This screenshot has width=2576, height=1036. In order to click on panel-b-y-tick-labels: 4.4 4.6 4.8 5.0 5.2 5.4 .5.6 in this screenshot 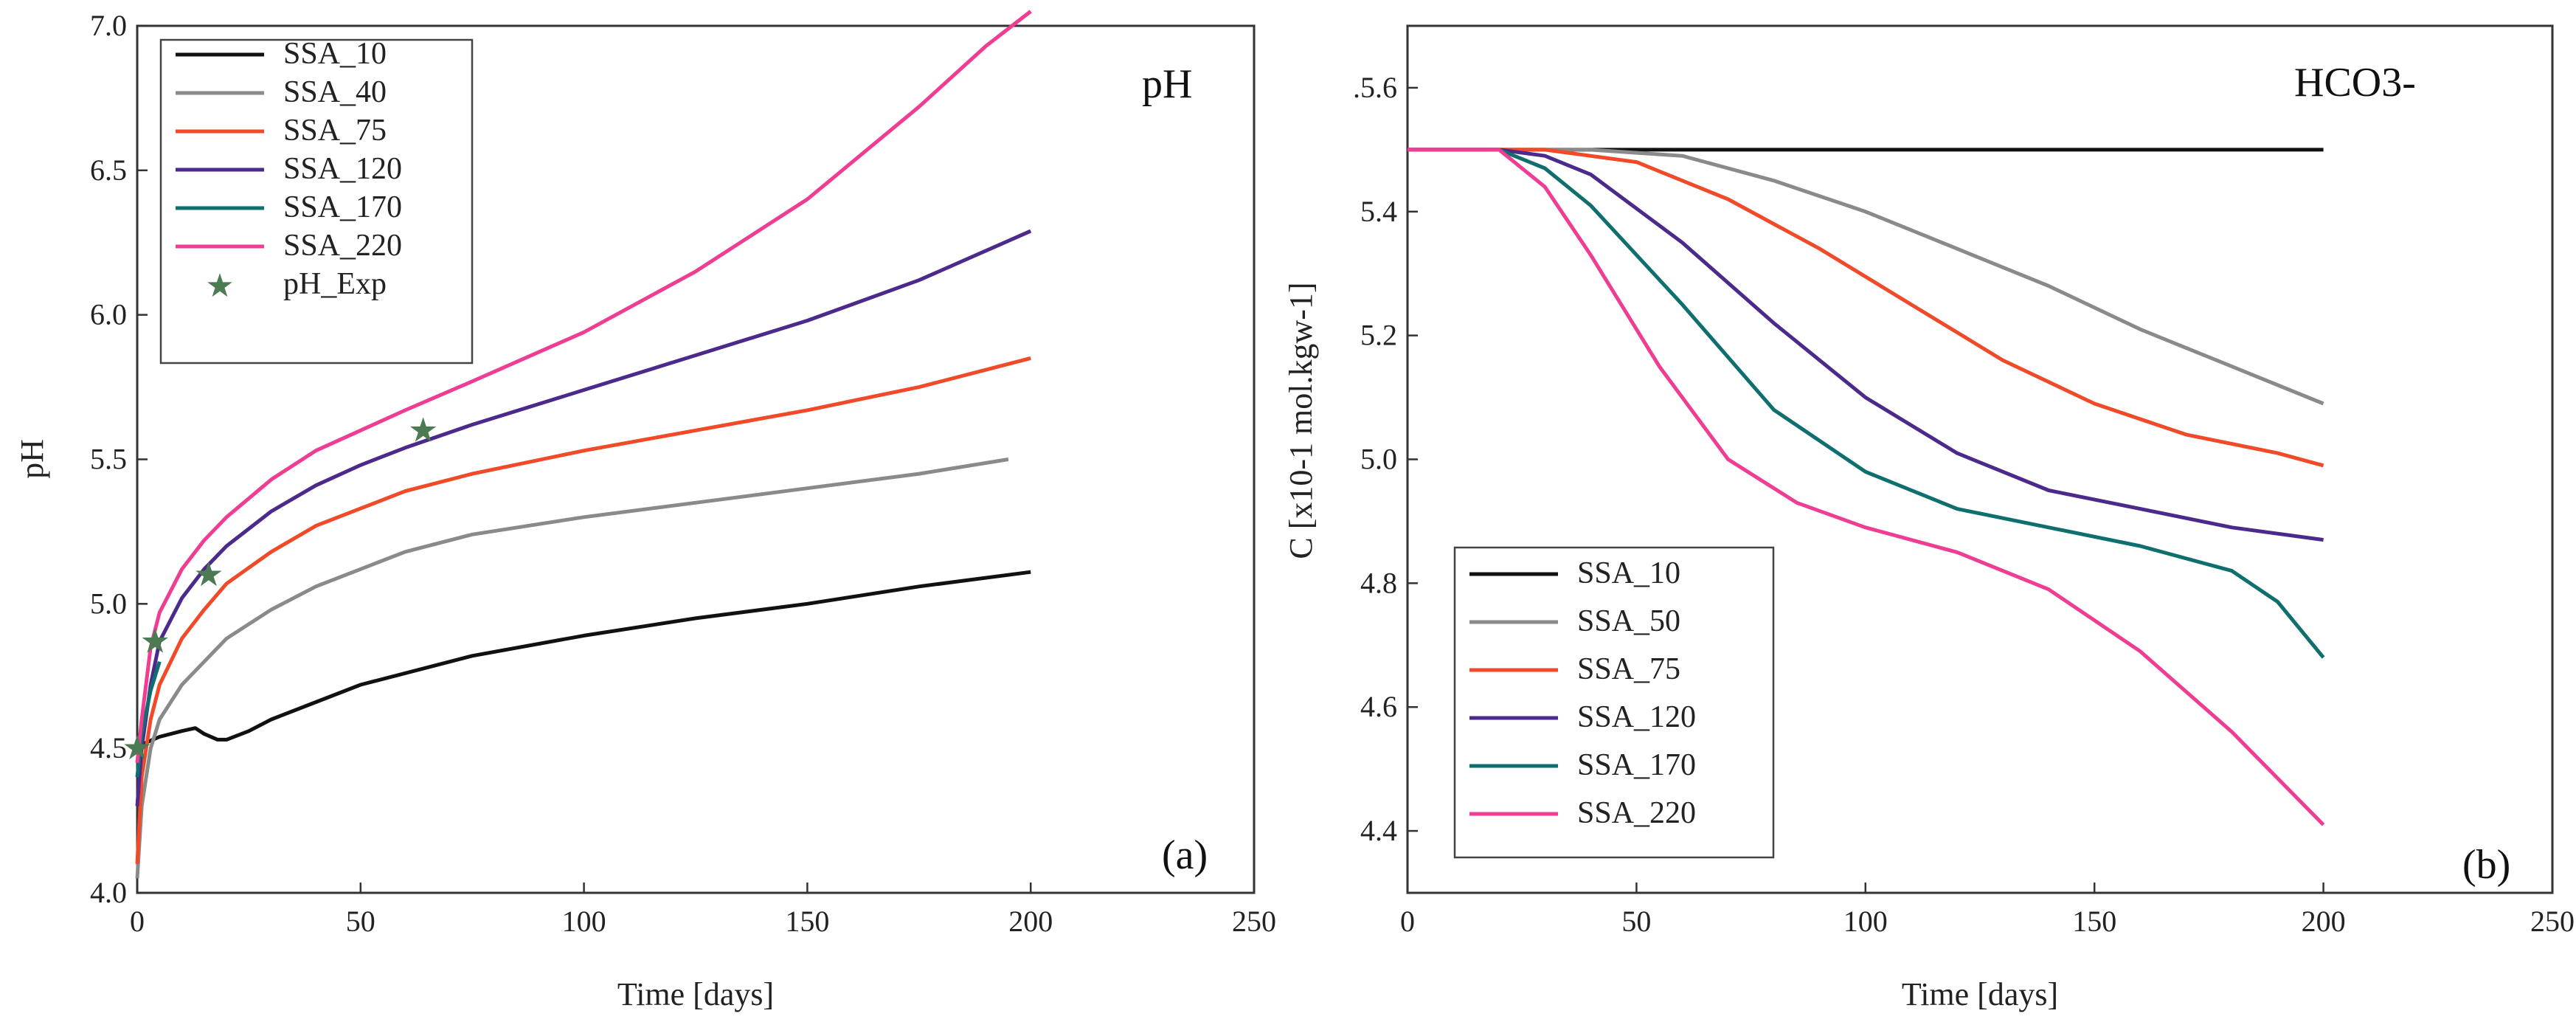, I will do `click(1375, 459)`.